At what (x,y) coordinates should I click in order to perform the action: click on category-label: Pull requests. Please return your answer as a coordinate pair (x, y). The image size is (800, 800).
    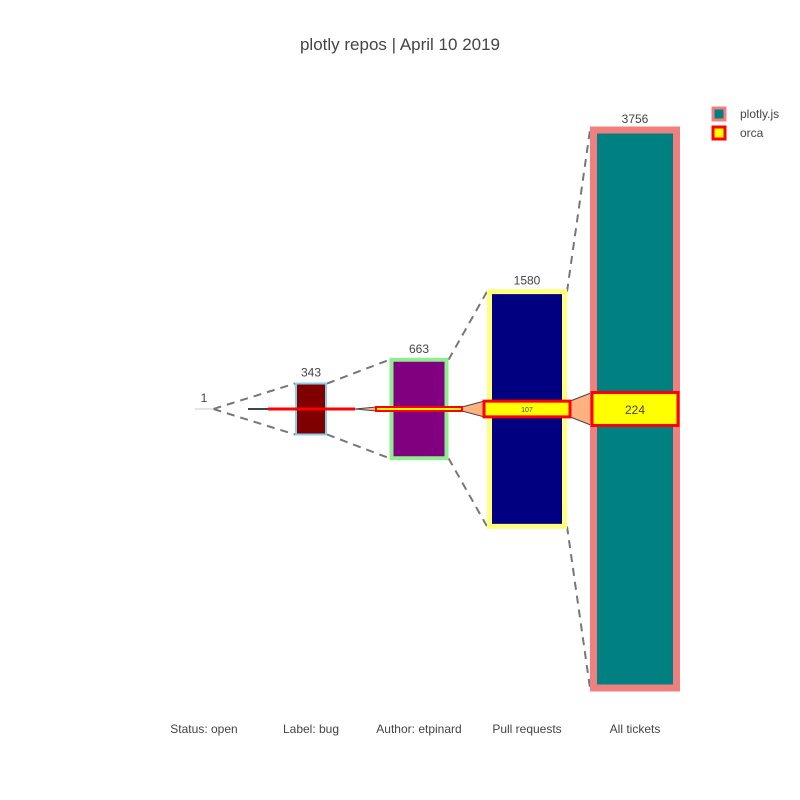
    Looking at the image, I should click on (526, 729).